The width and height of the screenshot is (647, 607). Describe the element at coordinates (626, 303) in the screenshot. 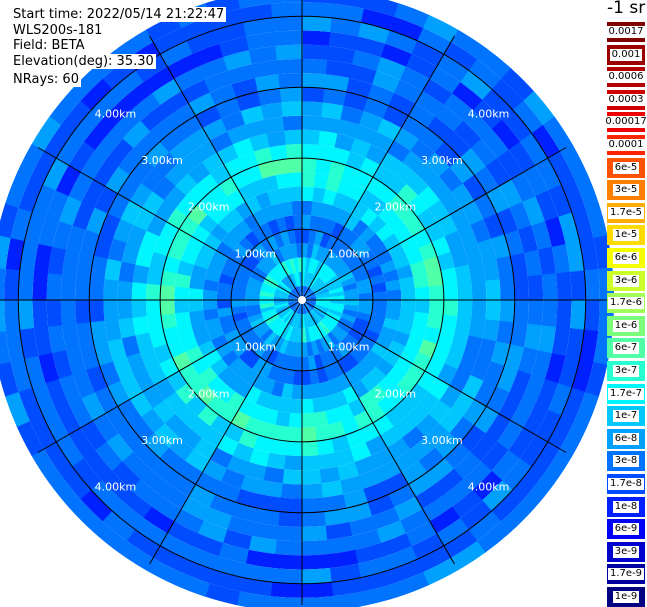

I see `colorbar-tick-label: 1.7e-6` at that location.